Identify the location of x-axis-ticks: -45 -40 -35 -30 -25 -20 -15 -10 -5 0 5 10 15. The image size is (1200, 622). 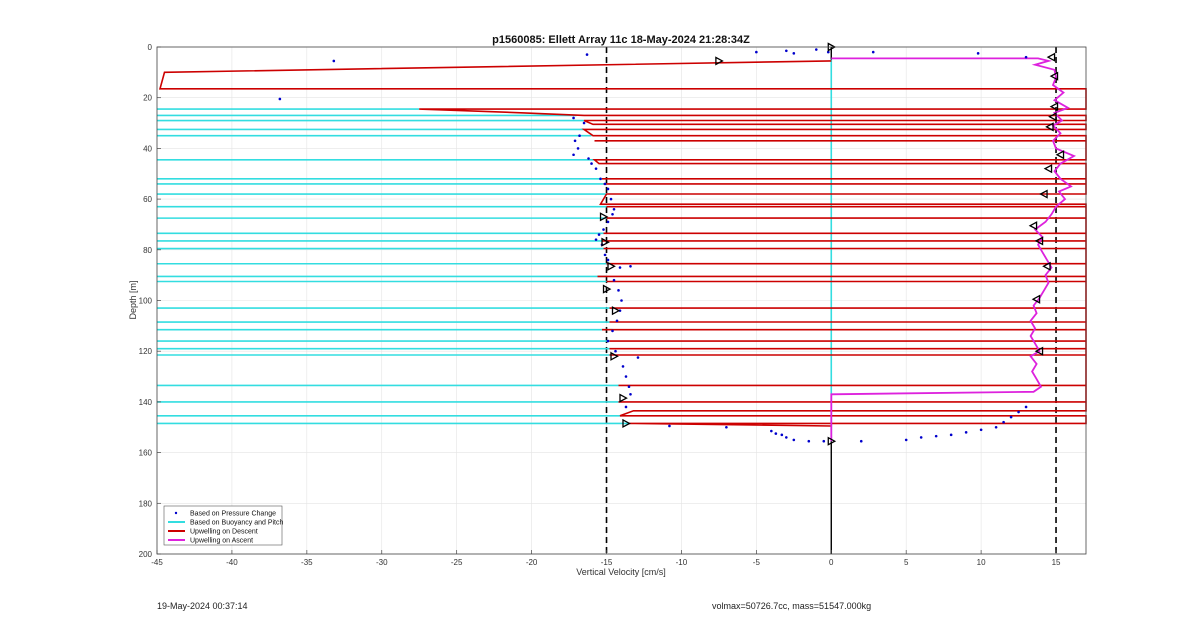
(606, 558).